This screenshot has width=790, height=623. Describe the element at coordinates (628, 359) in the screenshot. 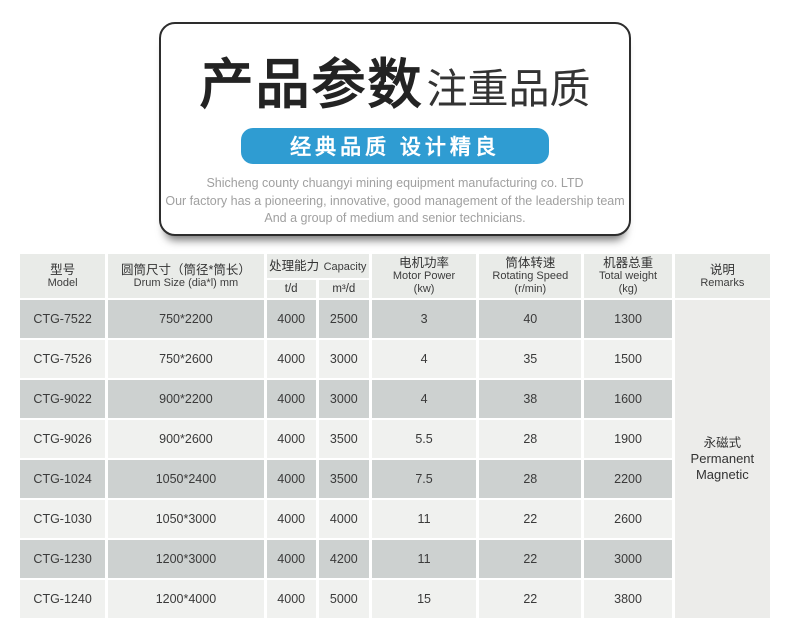

I see `cell-total-weight: 1500` at that location.